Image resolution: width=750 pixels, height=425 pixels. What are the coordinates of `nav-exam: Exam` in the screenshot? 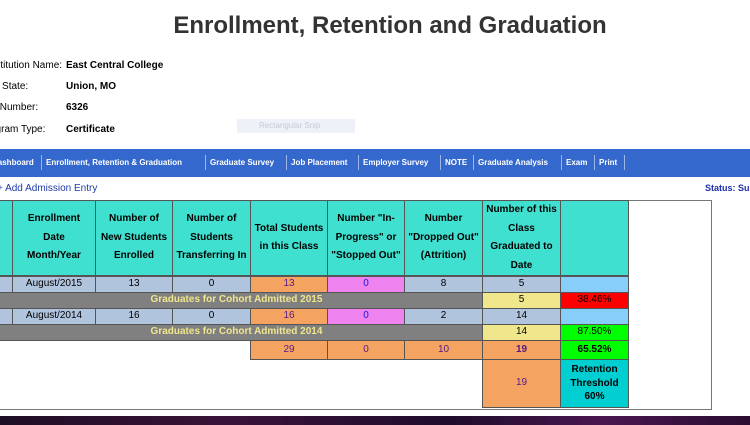 It's located at (577, 162).